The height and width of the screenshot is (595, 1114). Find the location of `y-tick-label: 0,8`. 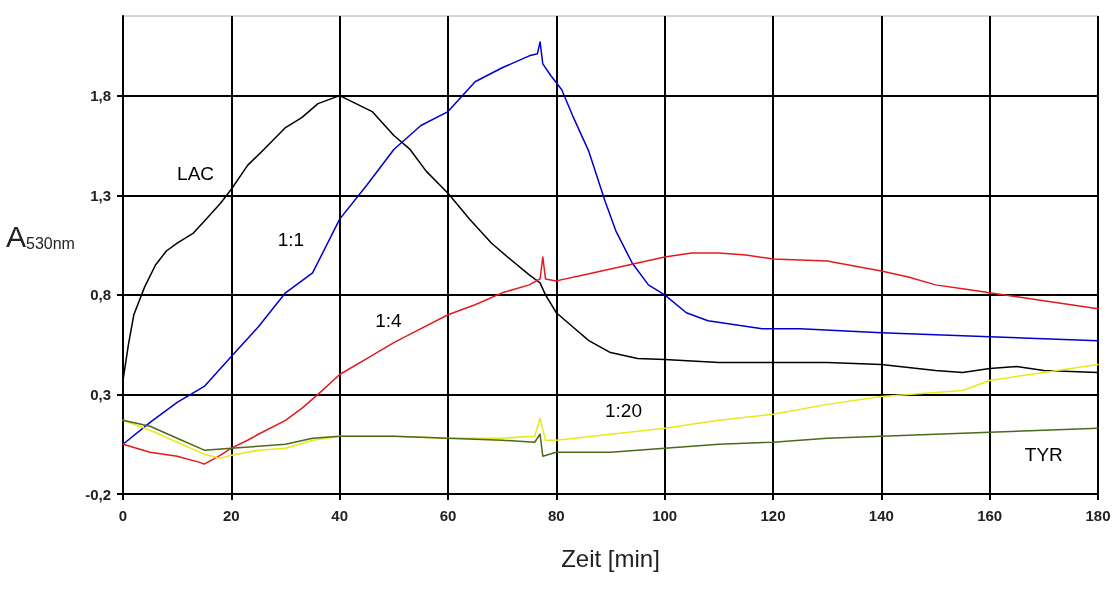

y-tick-label: 0,8 is located at coordinates (100, 295).